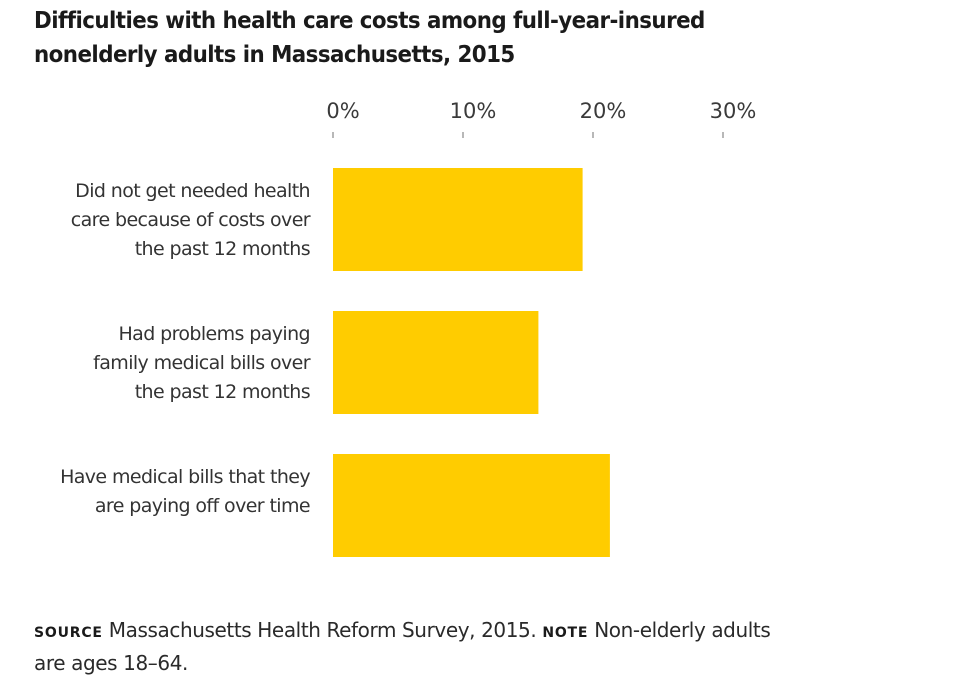 This screenshot has height=684, width=960. I want to click on category-label: care because of costs over, so click(191, 220).